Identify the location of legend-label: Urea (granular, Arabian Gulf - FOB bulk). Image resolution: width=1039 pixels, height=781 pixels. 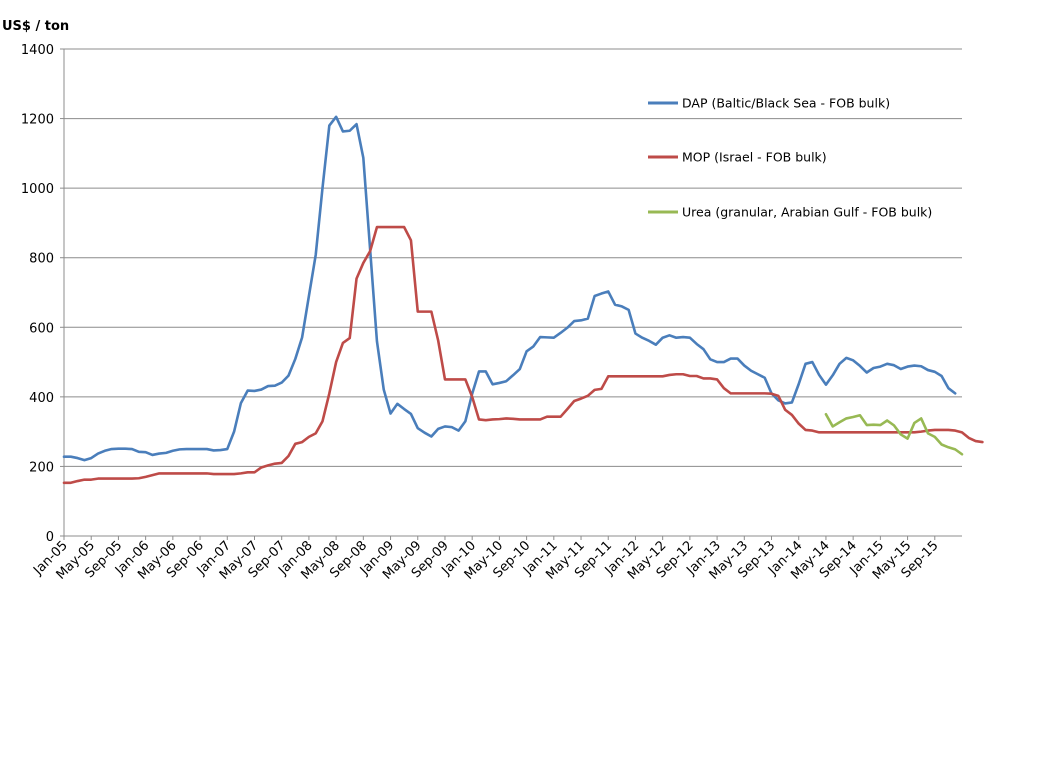
(807, 212).